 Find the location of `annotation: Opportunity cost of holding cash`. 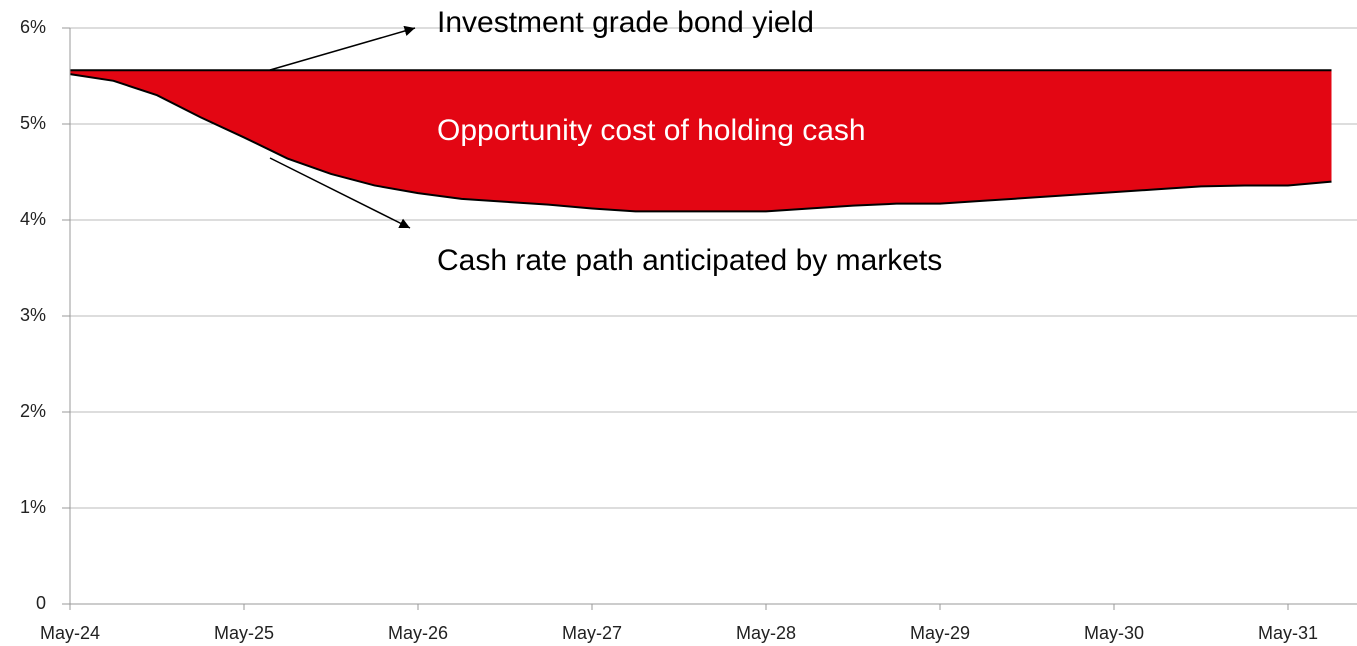

annotation: Opportunity cost of holding cash is located at coordinates (651, 130).